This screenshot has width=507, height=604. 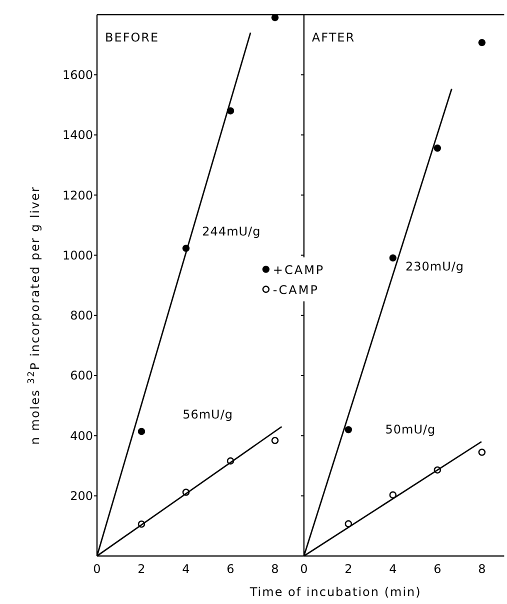 What do you see at coordinates (77, 135) in the screenshot?
I see `y-tick-label: 1400` at bounding box center [77, 135].